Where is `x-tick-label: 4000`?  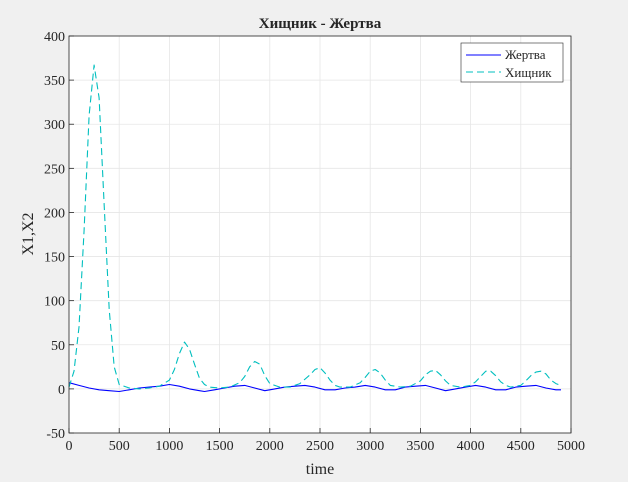
x-tick-label: 4000 is located at coordinates (471, 446).